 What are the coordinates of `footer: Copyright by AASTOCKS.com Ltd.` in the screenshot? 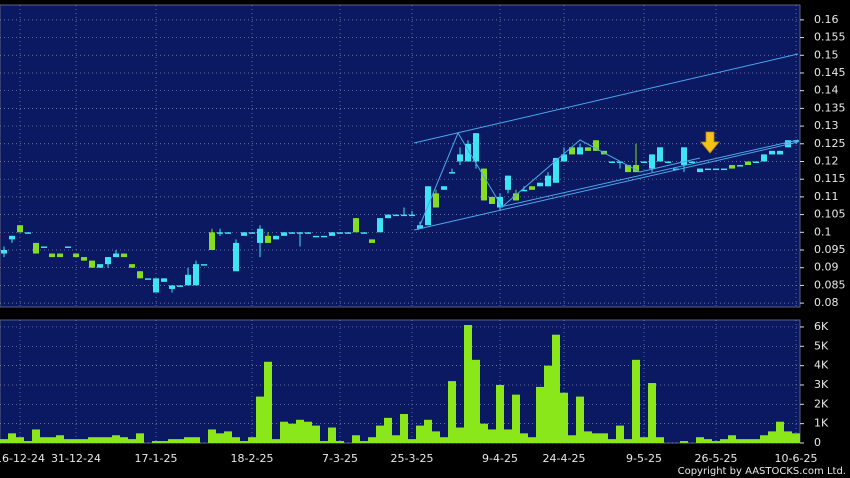 It's located at (762, 471).